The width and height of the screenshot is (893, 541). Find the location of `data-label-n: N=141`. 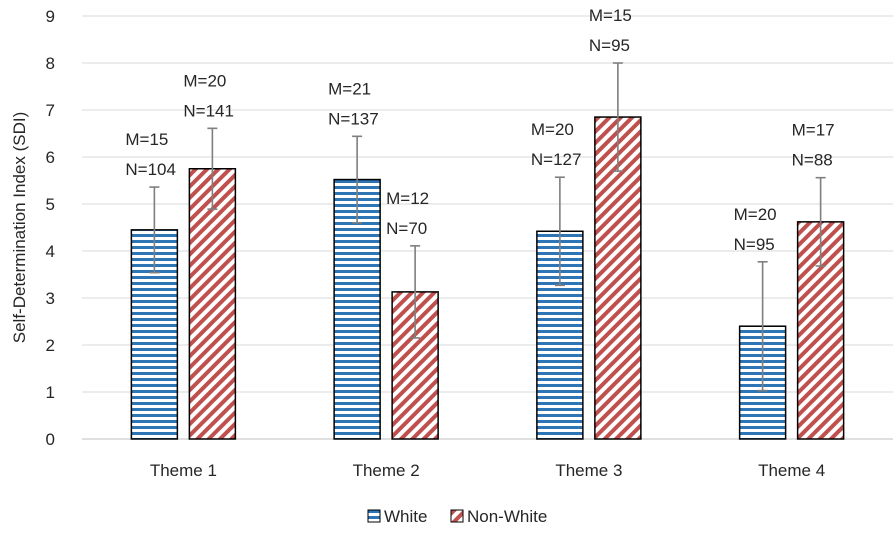

data-label-n: N=141 is located at coordinates (208, 110).